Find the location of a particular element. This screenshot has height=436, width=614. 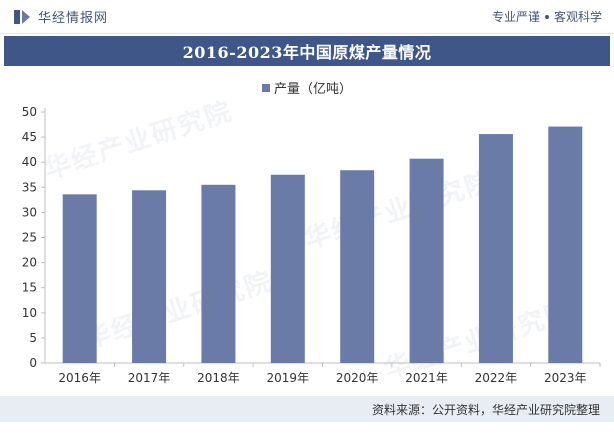

chart-title: 2016-2023年中国原煤产量情况 is located at coordinates (307, 52).